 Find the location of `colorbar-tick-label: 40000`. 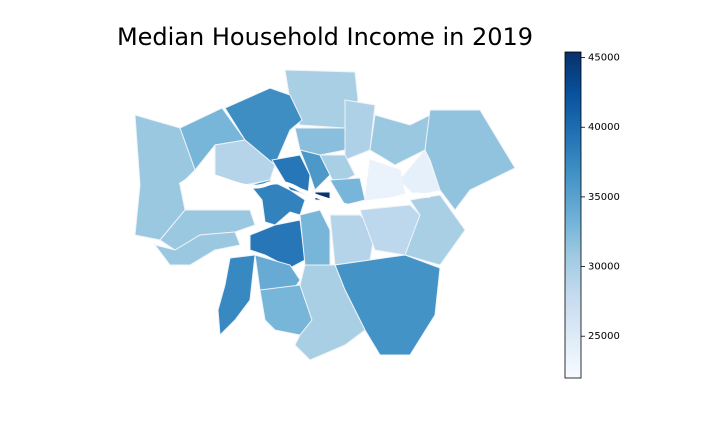

colorbar-tick-label: 40000 is located at coordinates (604, 127).